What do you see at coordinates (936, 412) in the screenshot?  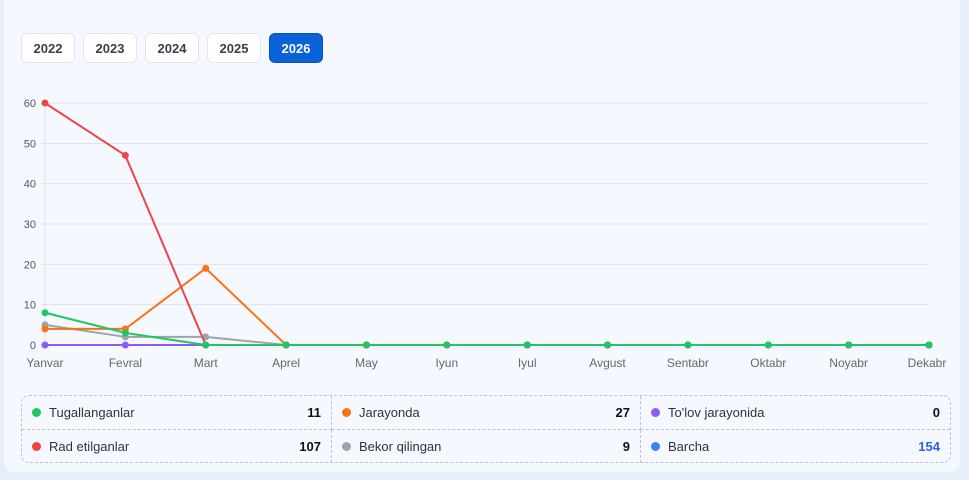 I see `legend-value: 0` at bounding box center [936, 412].